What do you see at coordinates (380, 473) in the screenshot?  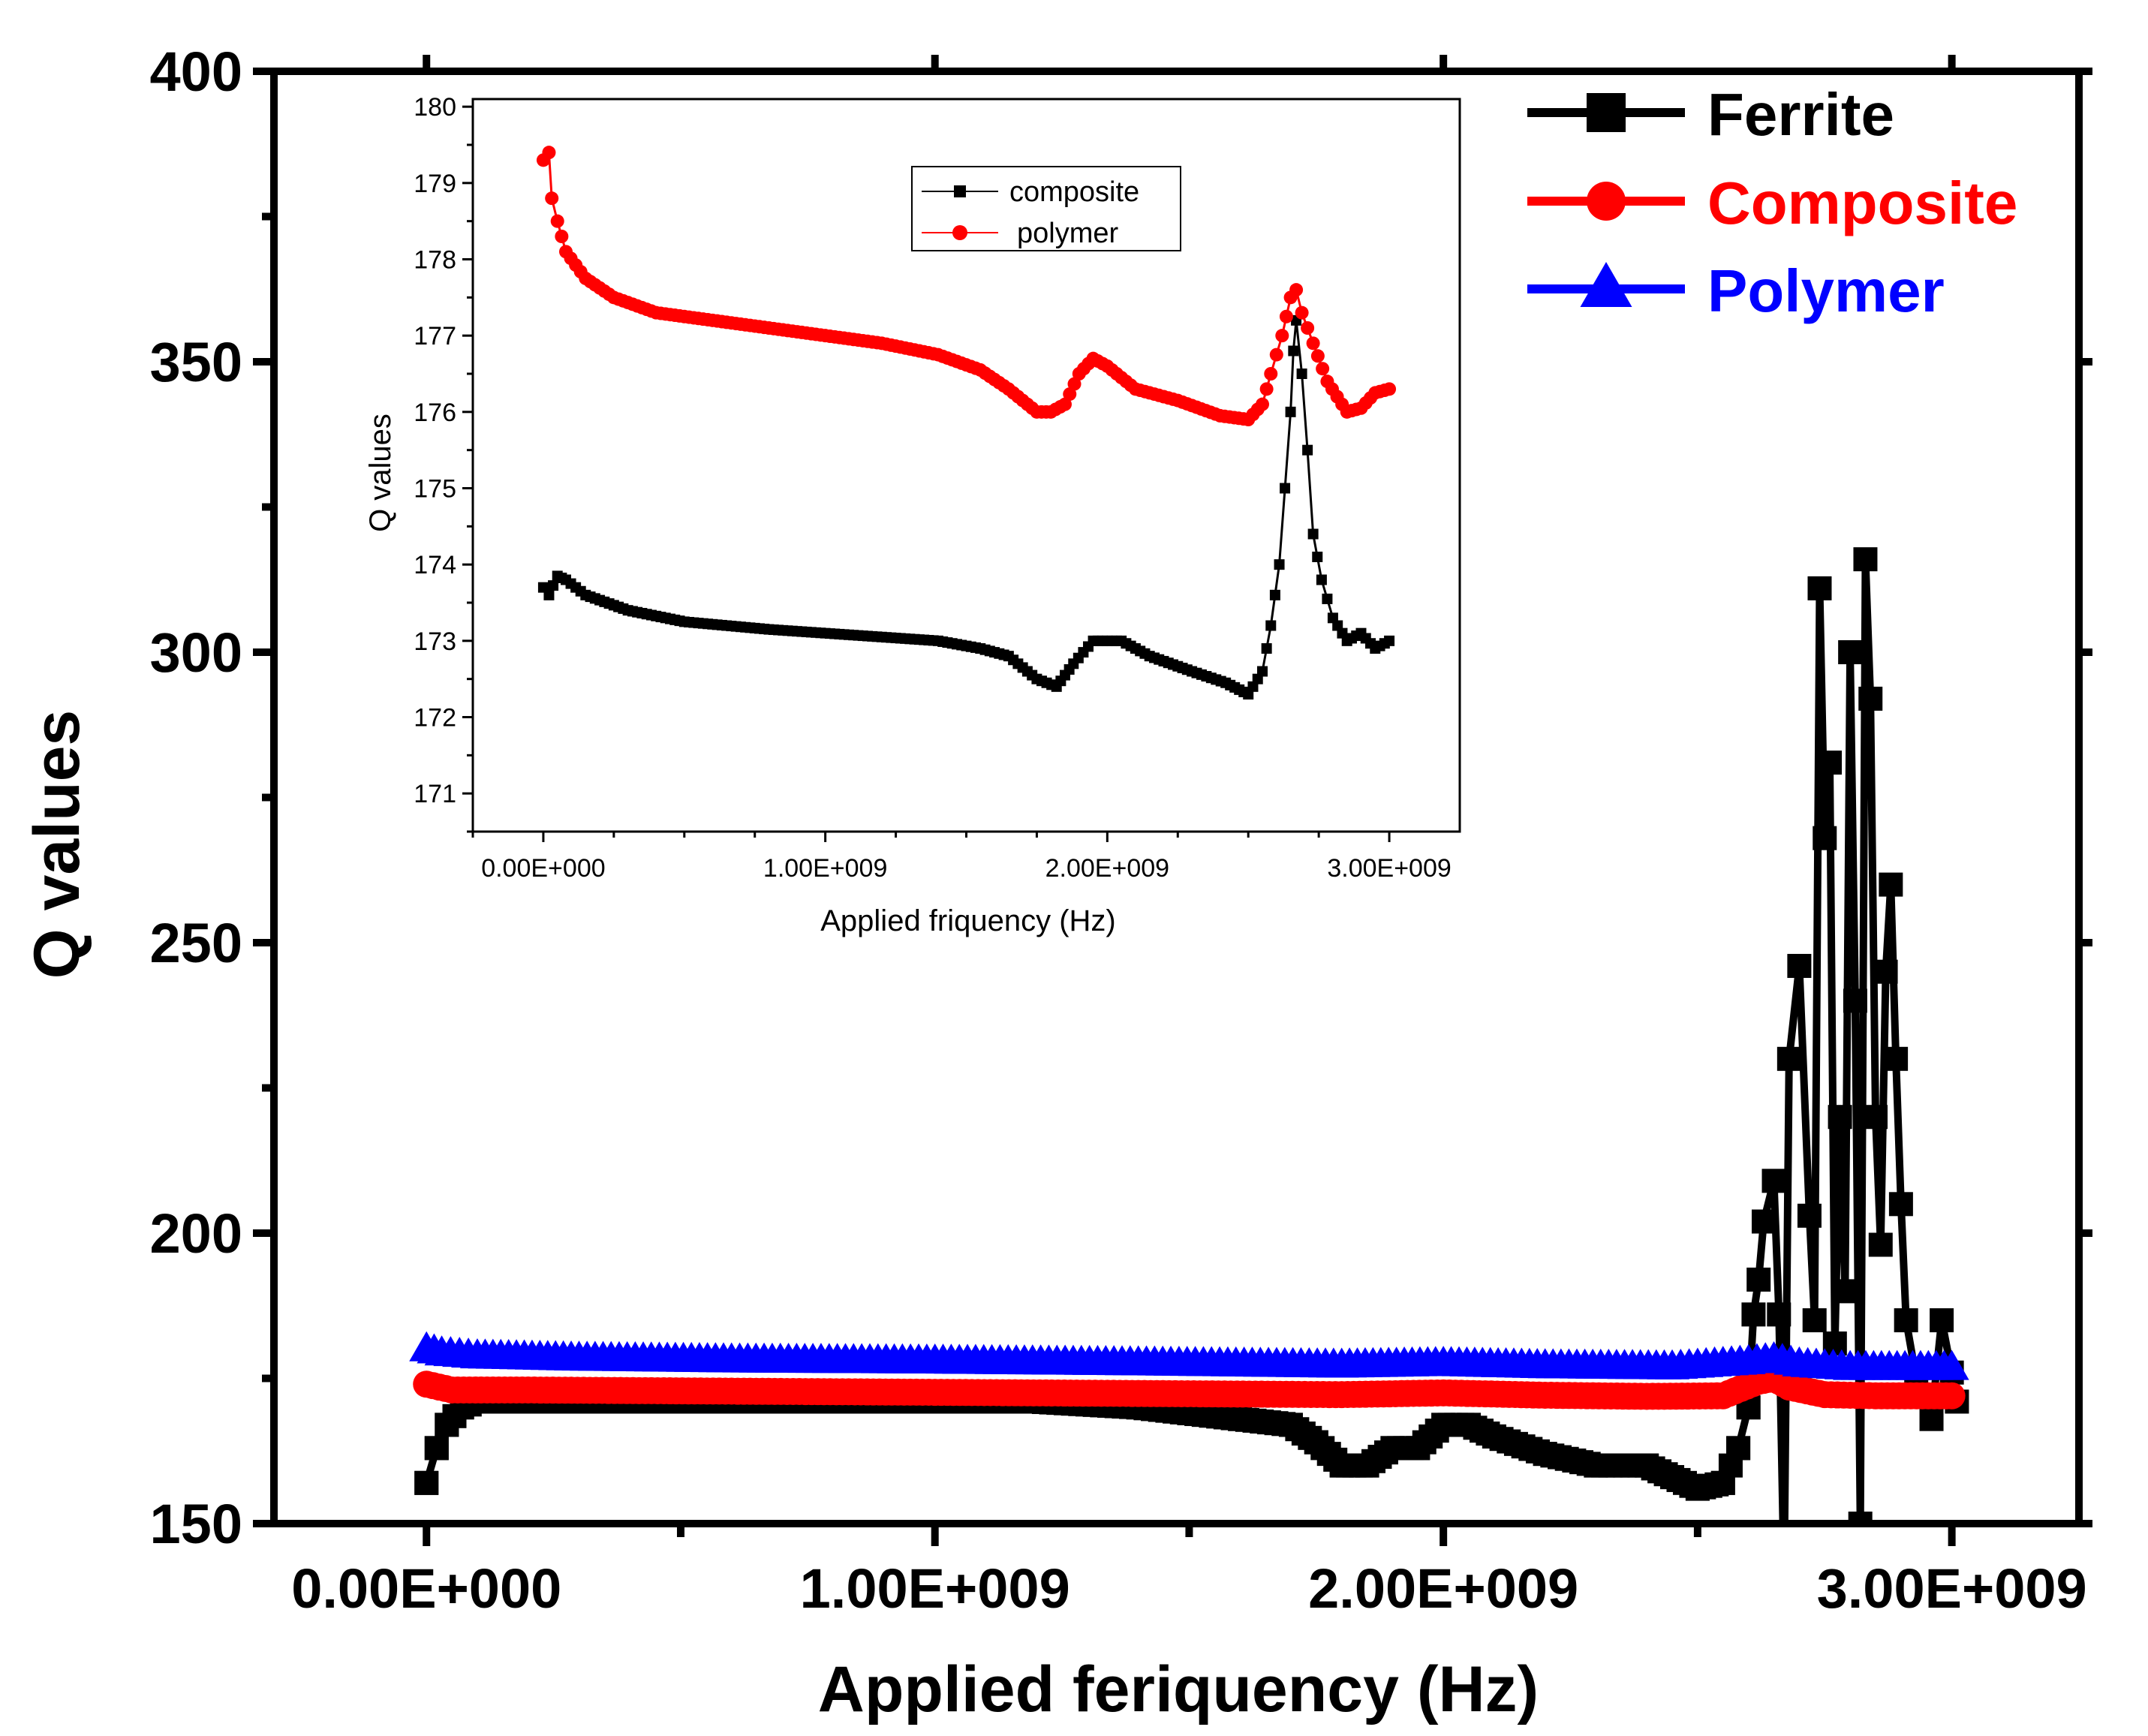 I see `inset-y-axis-title: Q values` at bounding box center [380, 473].